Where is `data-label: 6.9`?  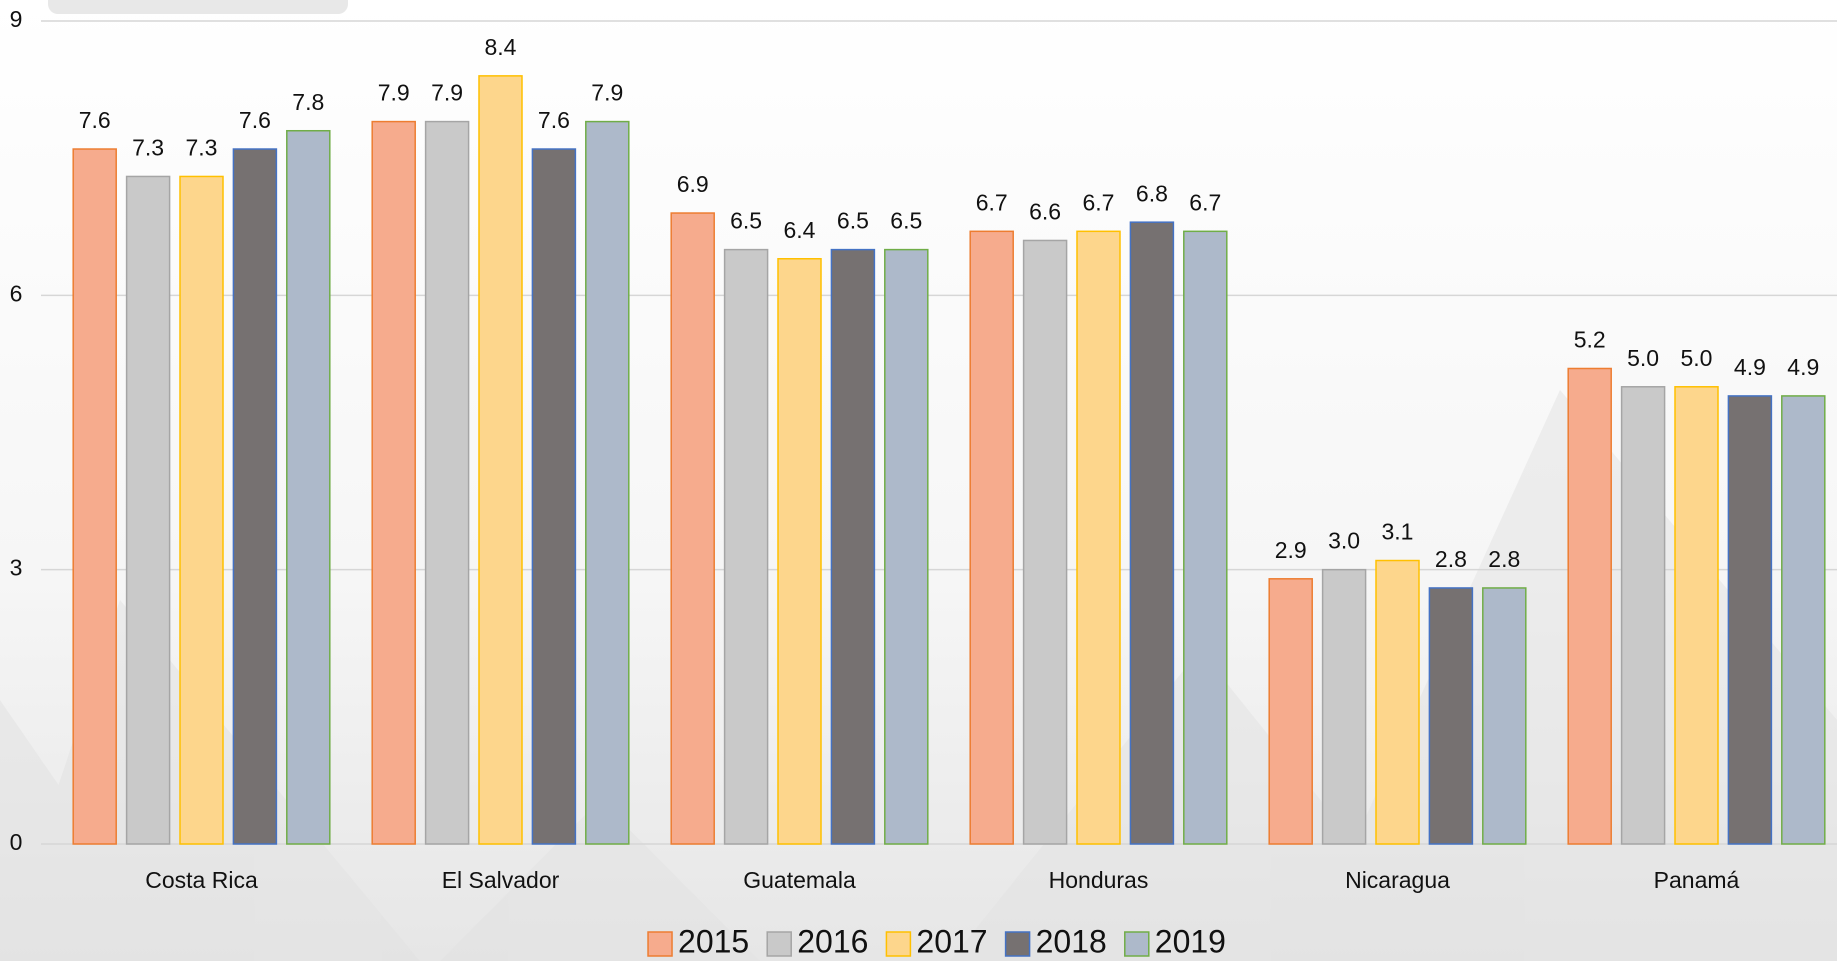 data-label: 6.9 is located at coordinates (693, 184).